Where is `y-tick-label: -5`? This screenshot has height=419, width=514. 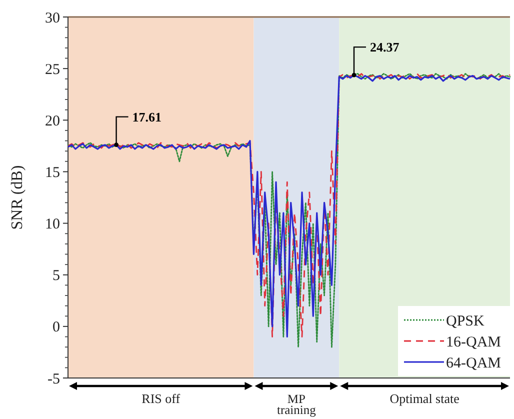 y-tick-label: -5 is located at coordinates (54, 379).